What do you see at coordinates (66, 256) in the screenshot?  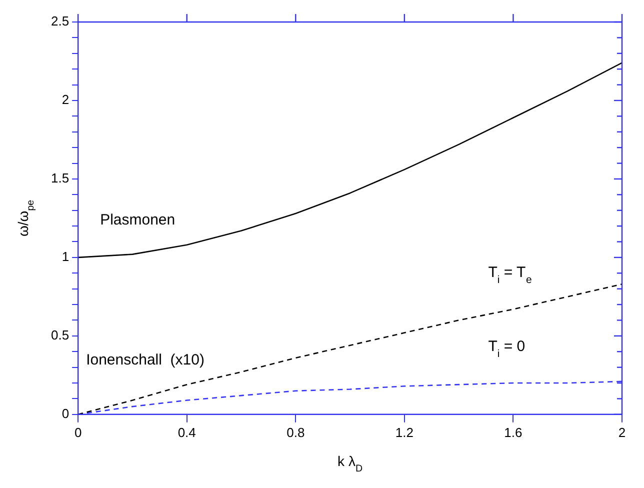 I see `y-tick-label: 1` at bounding box center [66, 256].